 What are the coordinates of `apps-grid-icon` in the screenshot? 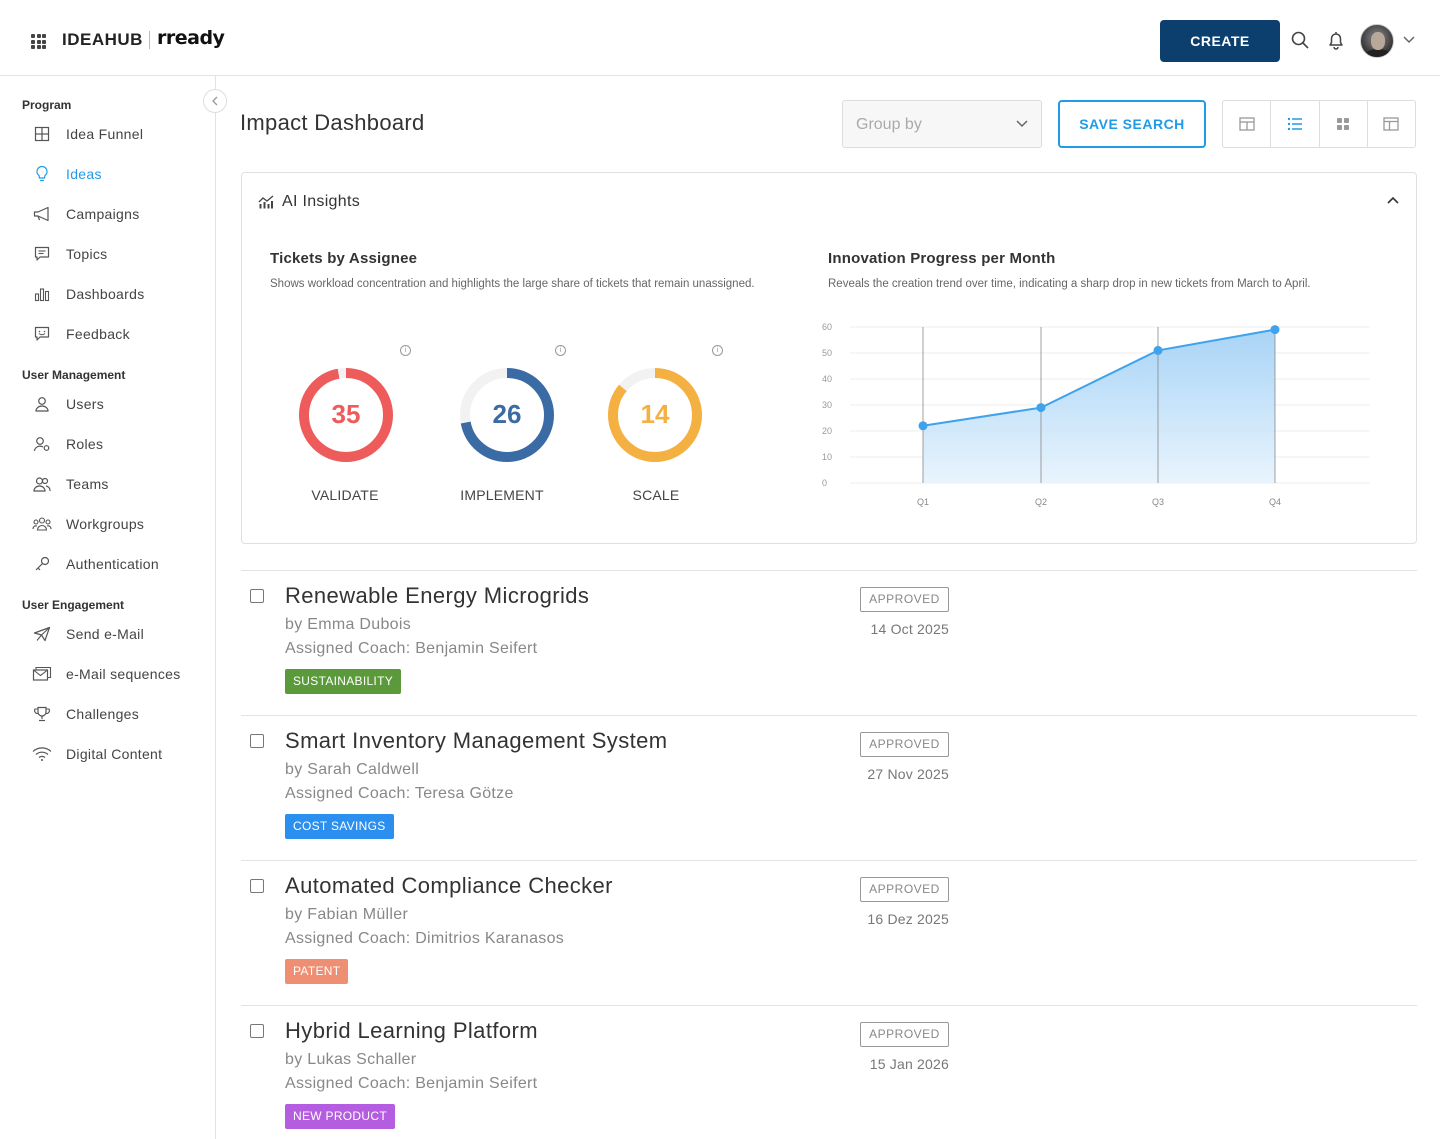 It's located at (38, 41).